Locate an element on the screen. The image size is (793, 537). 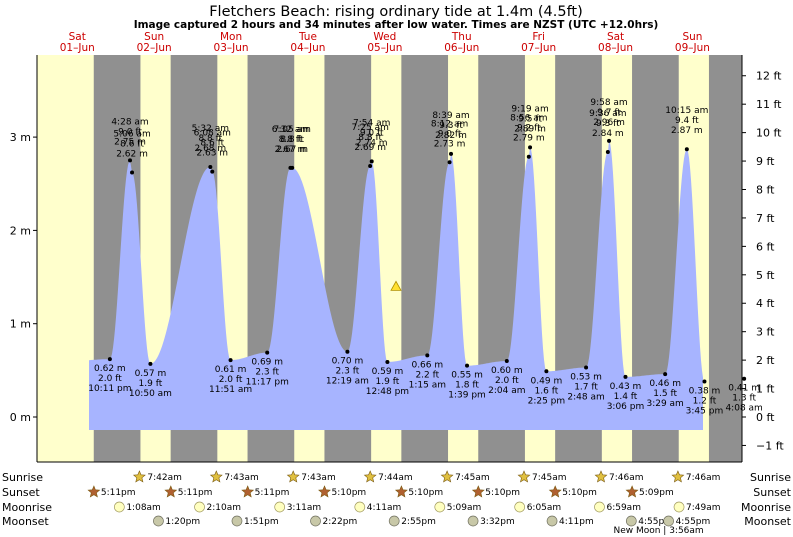
low-tide-metres: 0.66 m is located at coordinates (427, 365).